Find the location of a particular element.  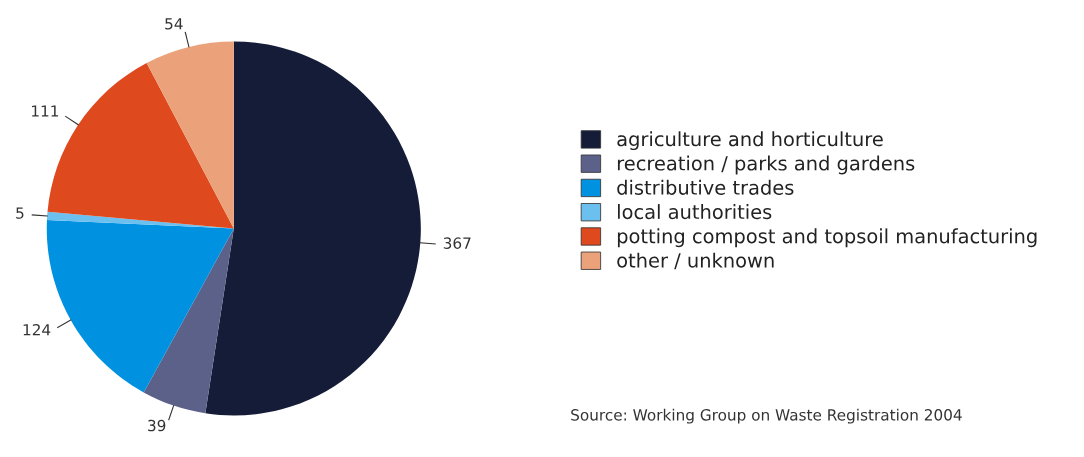

legend-label: other / unknown is located at coordinates (695, 261).